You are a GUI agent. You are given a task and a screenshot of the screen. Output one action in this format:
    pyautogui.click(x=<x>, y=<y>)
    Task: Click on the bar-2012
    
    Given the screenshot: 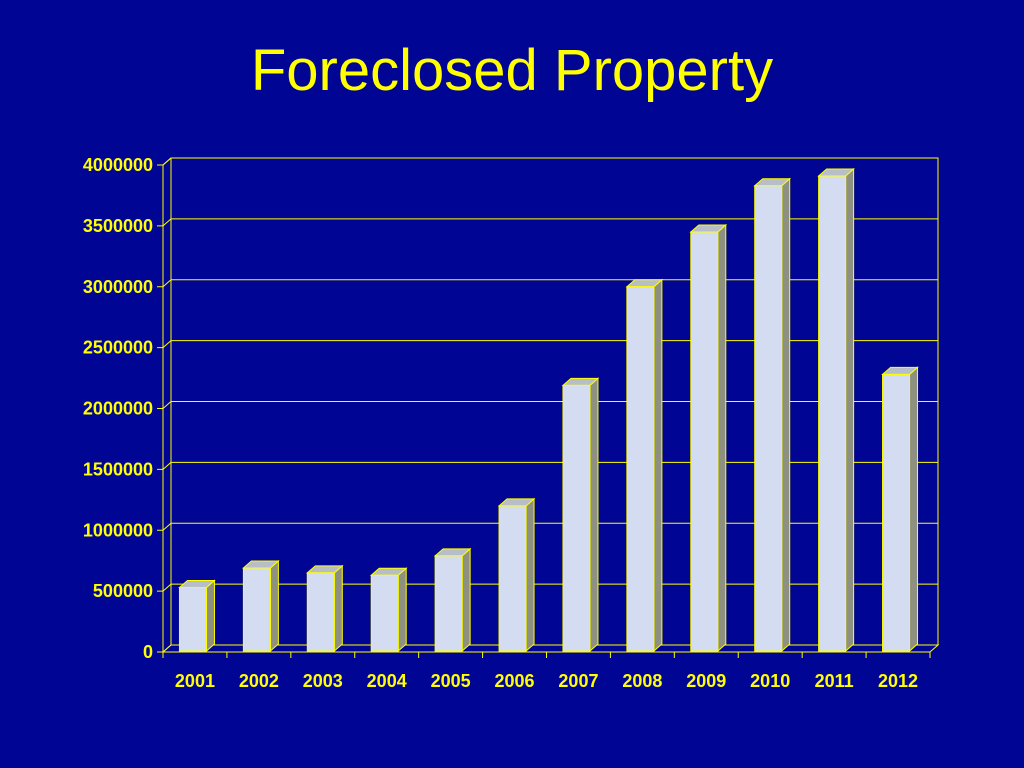 What is the action you would take?
    pyautogui.click(x=900, y=509)
    